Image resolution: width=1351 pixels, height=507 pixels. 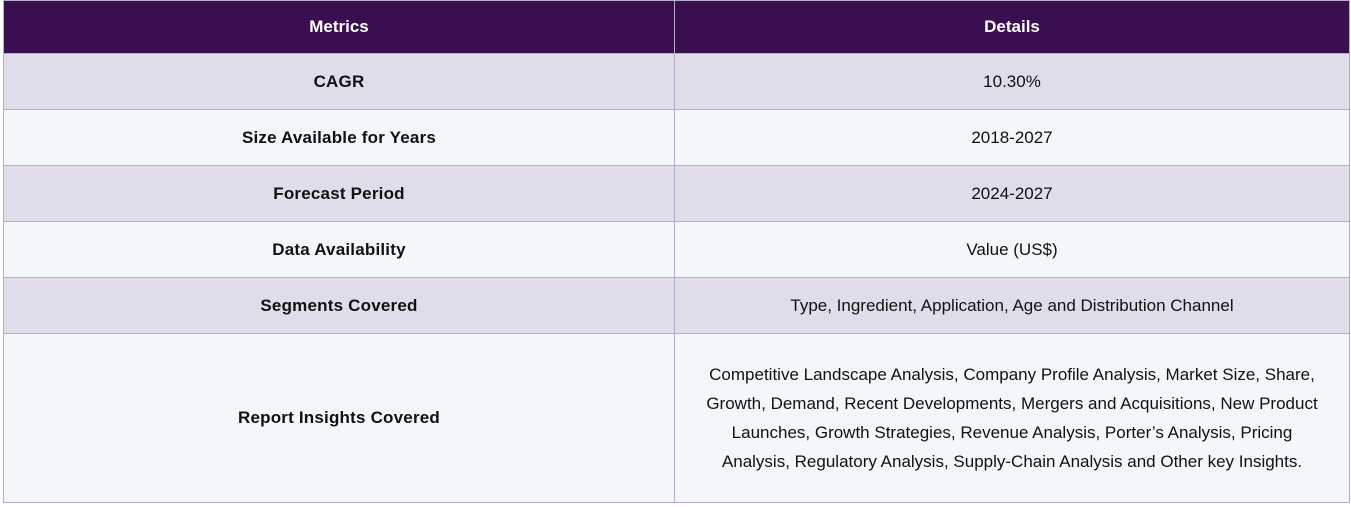 I want to click on metric-size-available: Size Available for Years, so click(x=339, y=137).